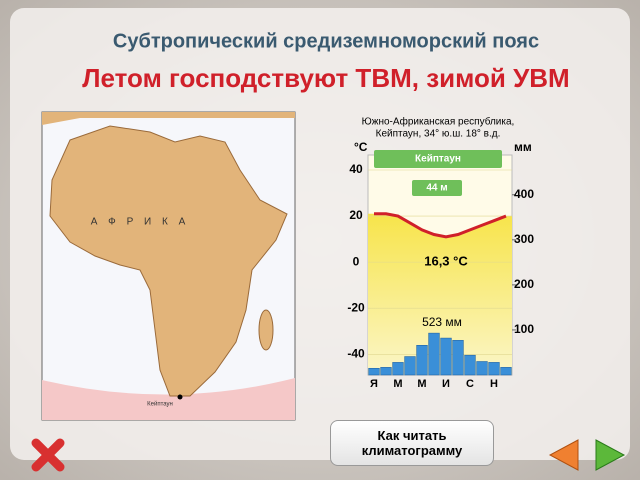 The width and height of the screenshot is (640, 480). I want to click on map-land-north, so click(168, 118).